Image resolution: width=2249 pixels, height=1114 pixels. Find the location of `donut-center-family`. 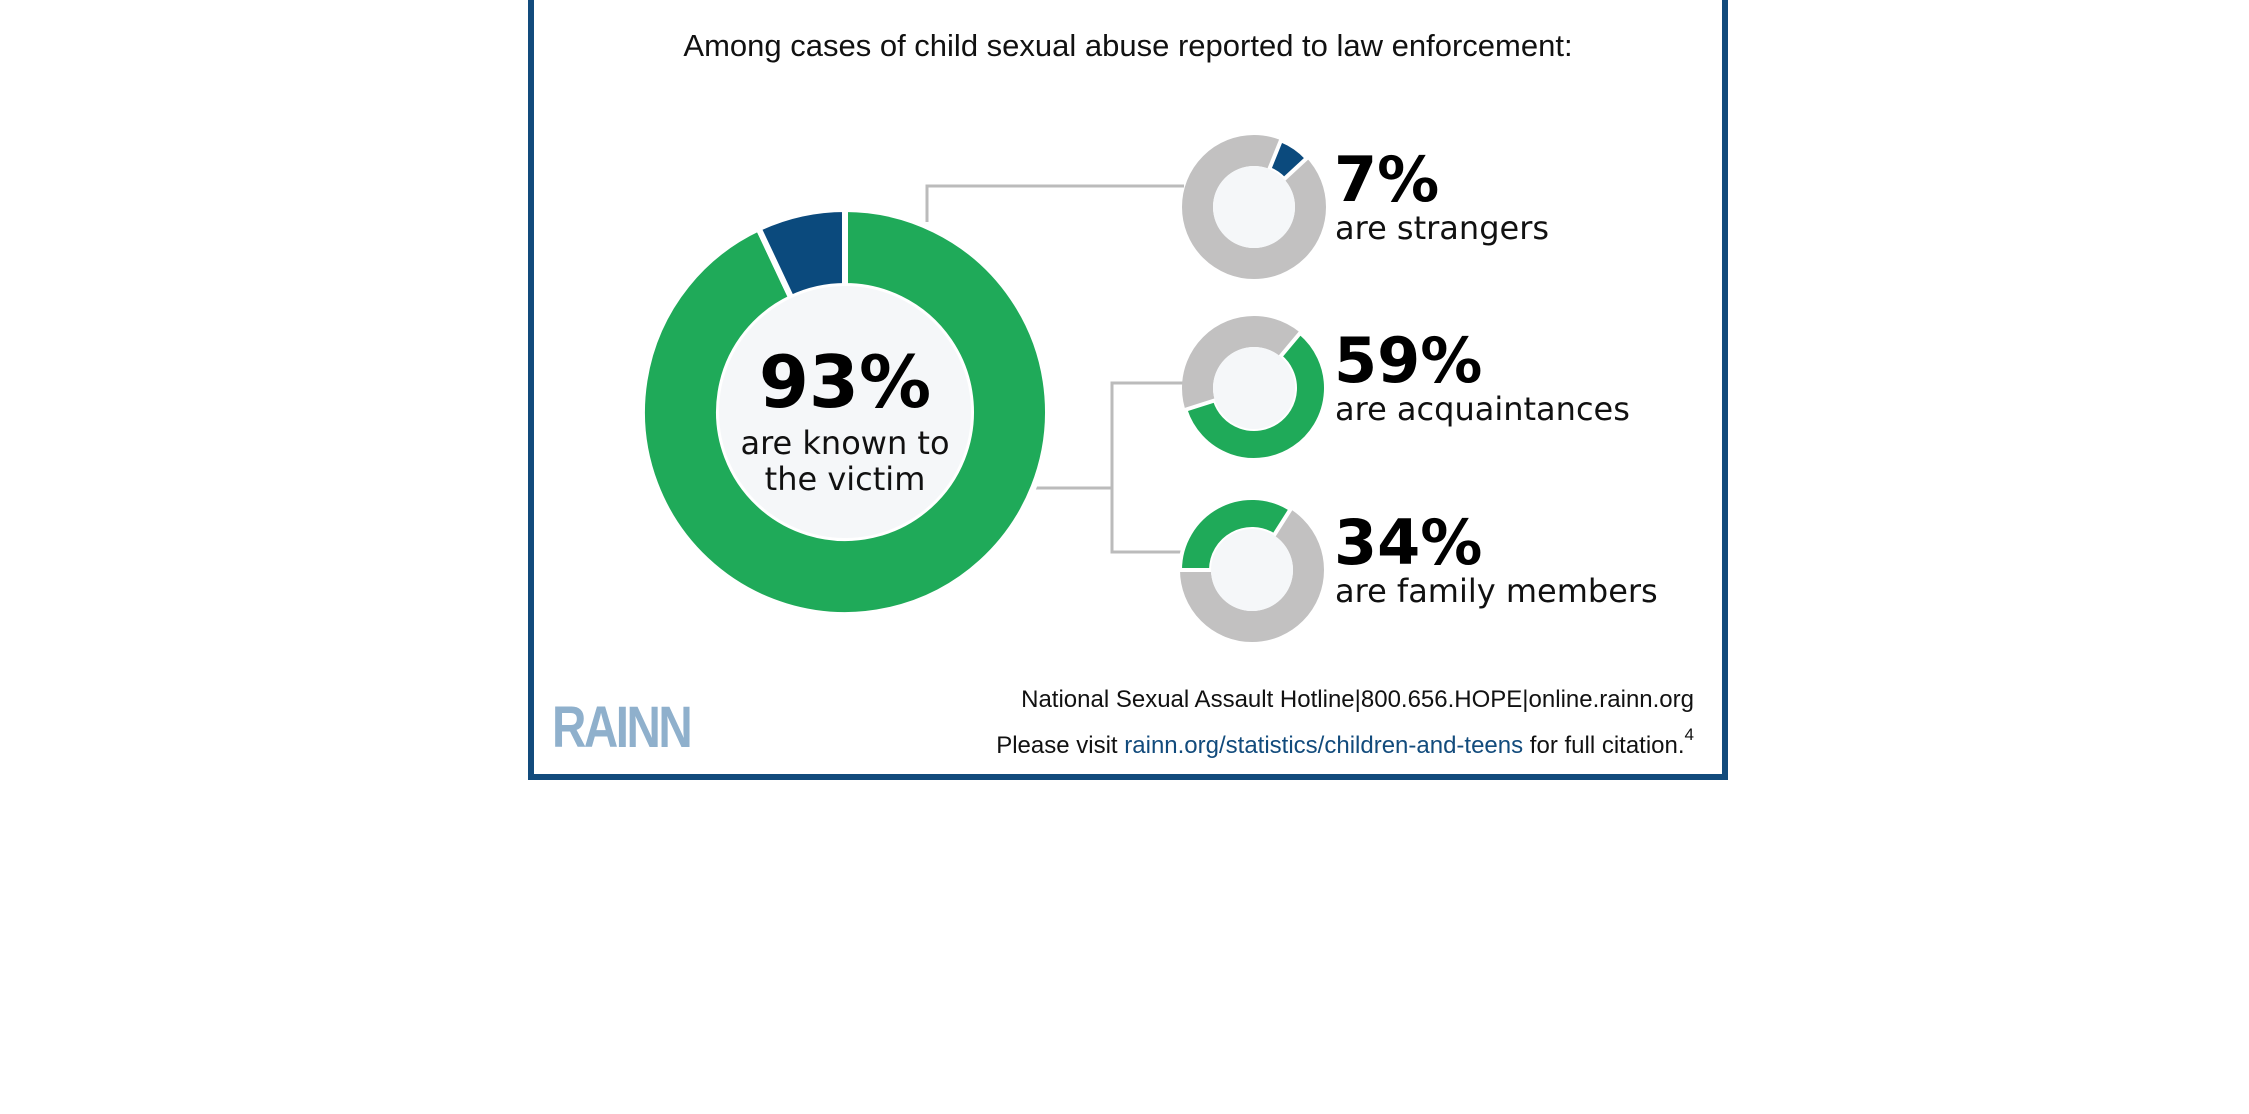

donut-center-family is located at coordinates (1252, 570).